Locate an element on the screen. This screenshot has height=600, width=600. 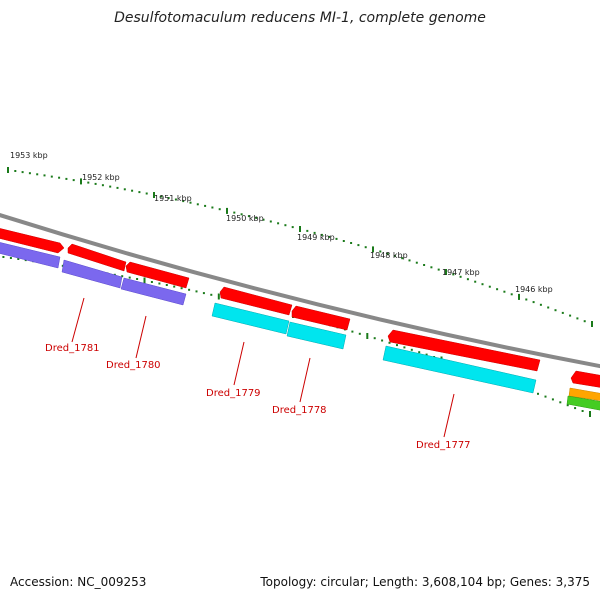
gene-label: Dred_1777 is located at coordinates (443, 445).